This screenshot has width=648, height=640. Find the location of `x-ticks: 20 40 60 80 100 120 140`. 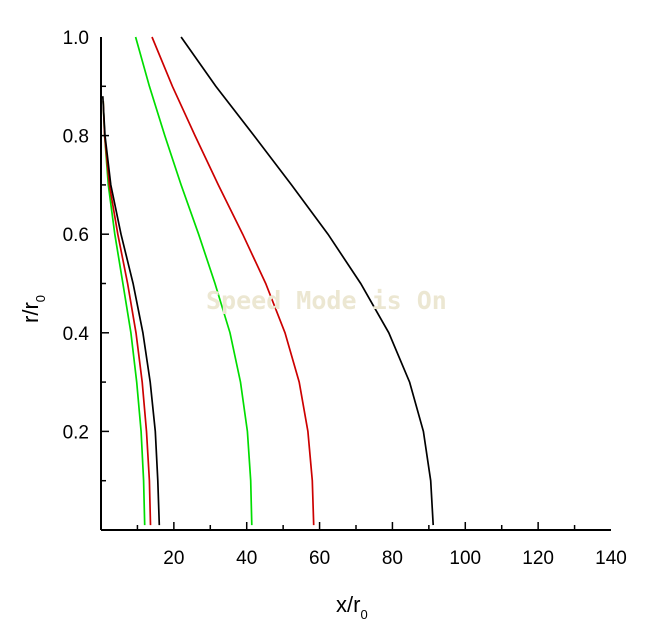

x-ticks: 20 40 60 80 100 120 140 is located at coordinates (381, 545).